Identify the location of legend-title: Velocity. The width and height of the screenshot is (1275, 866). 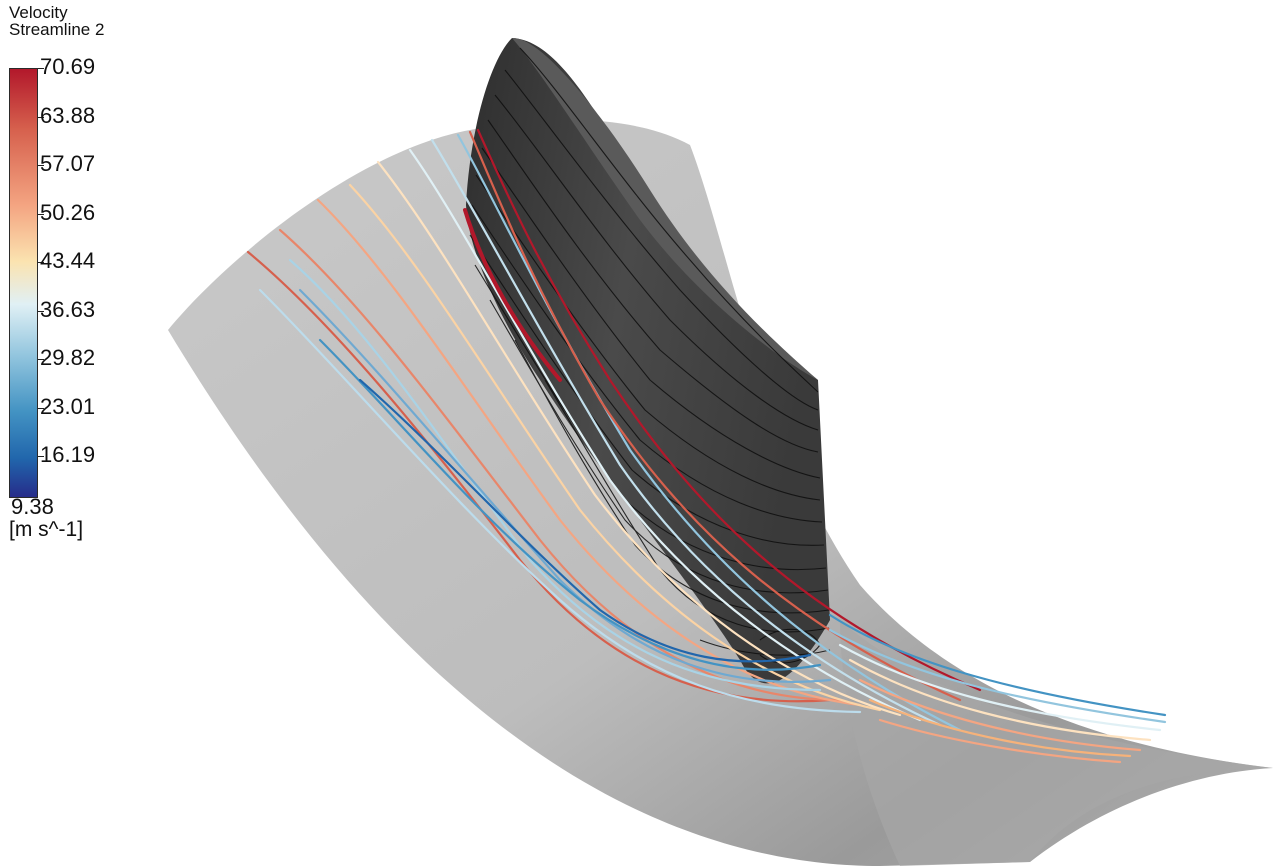
(38, 12).